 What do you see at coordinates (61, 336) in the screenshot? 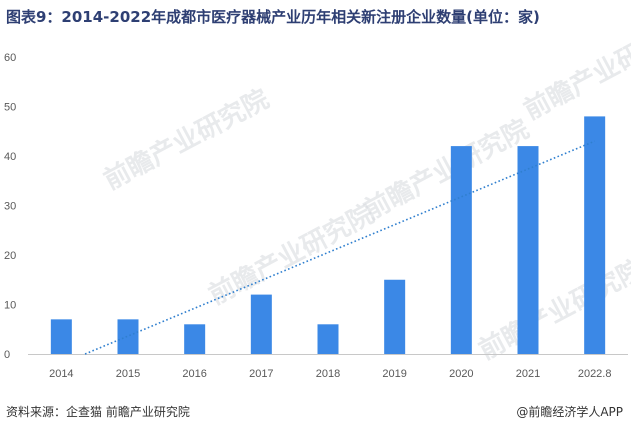
I see `bar-2014` at bounding box center [61, 336].